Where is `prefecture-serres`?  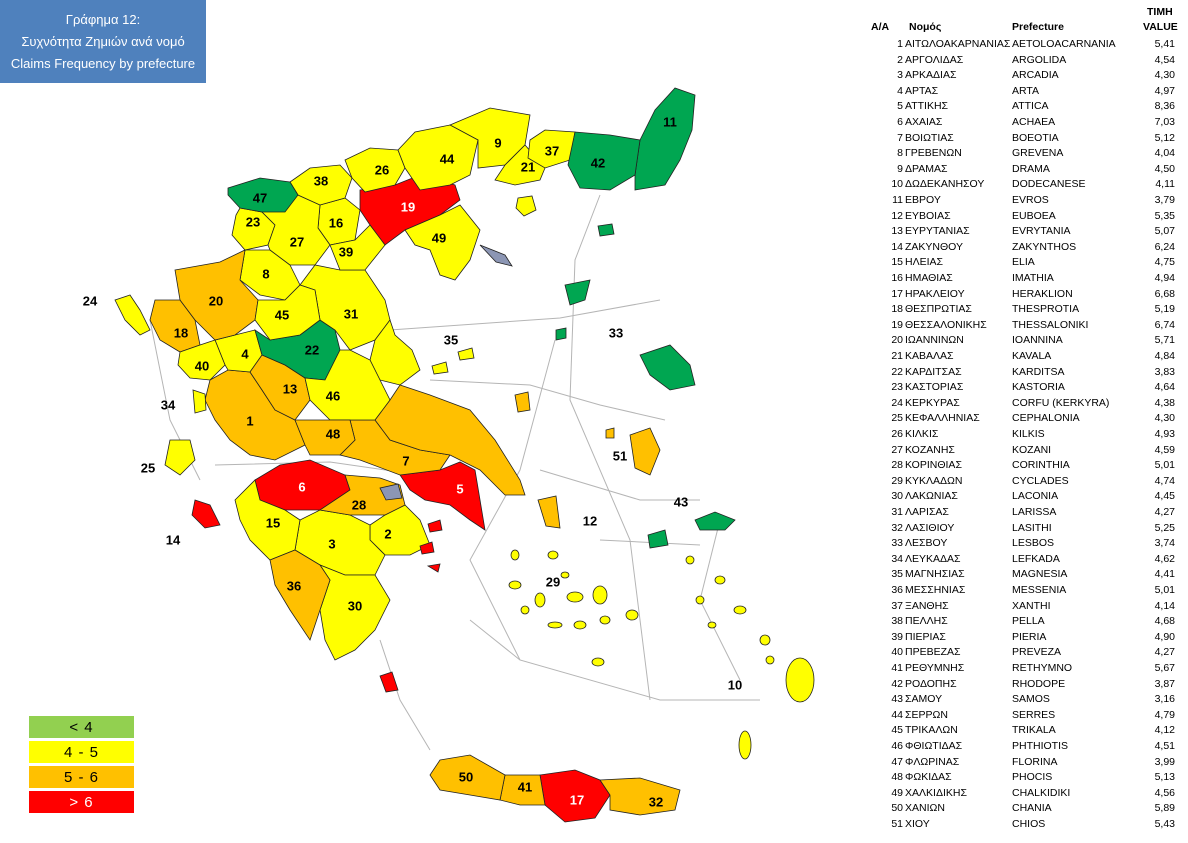 prefecture-serres is located at coordinates (438, 157).